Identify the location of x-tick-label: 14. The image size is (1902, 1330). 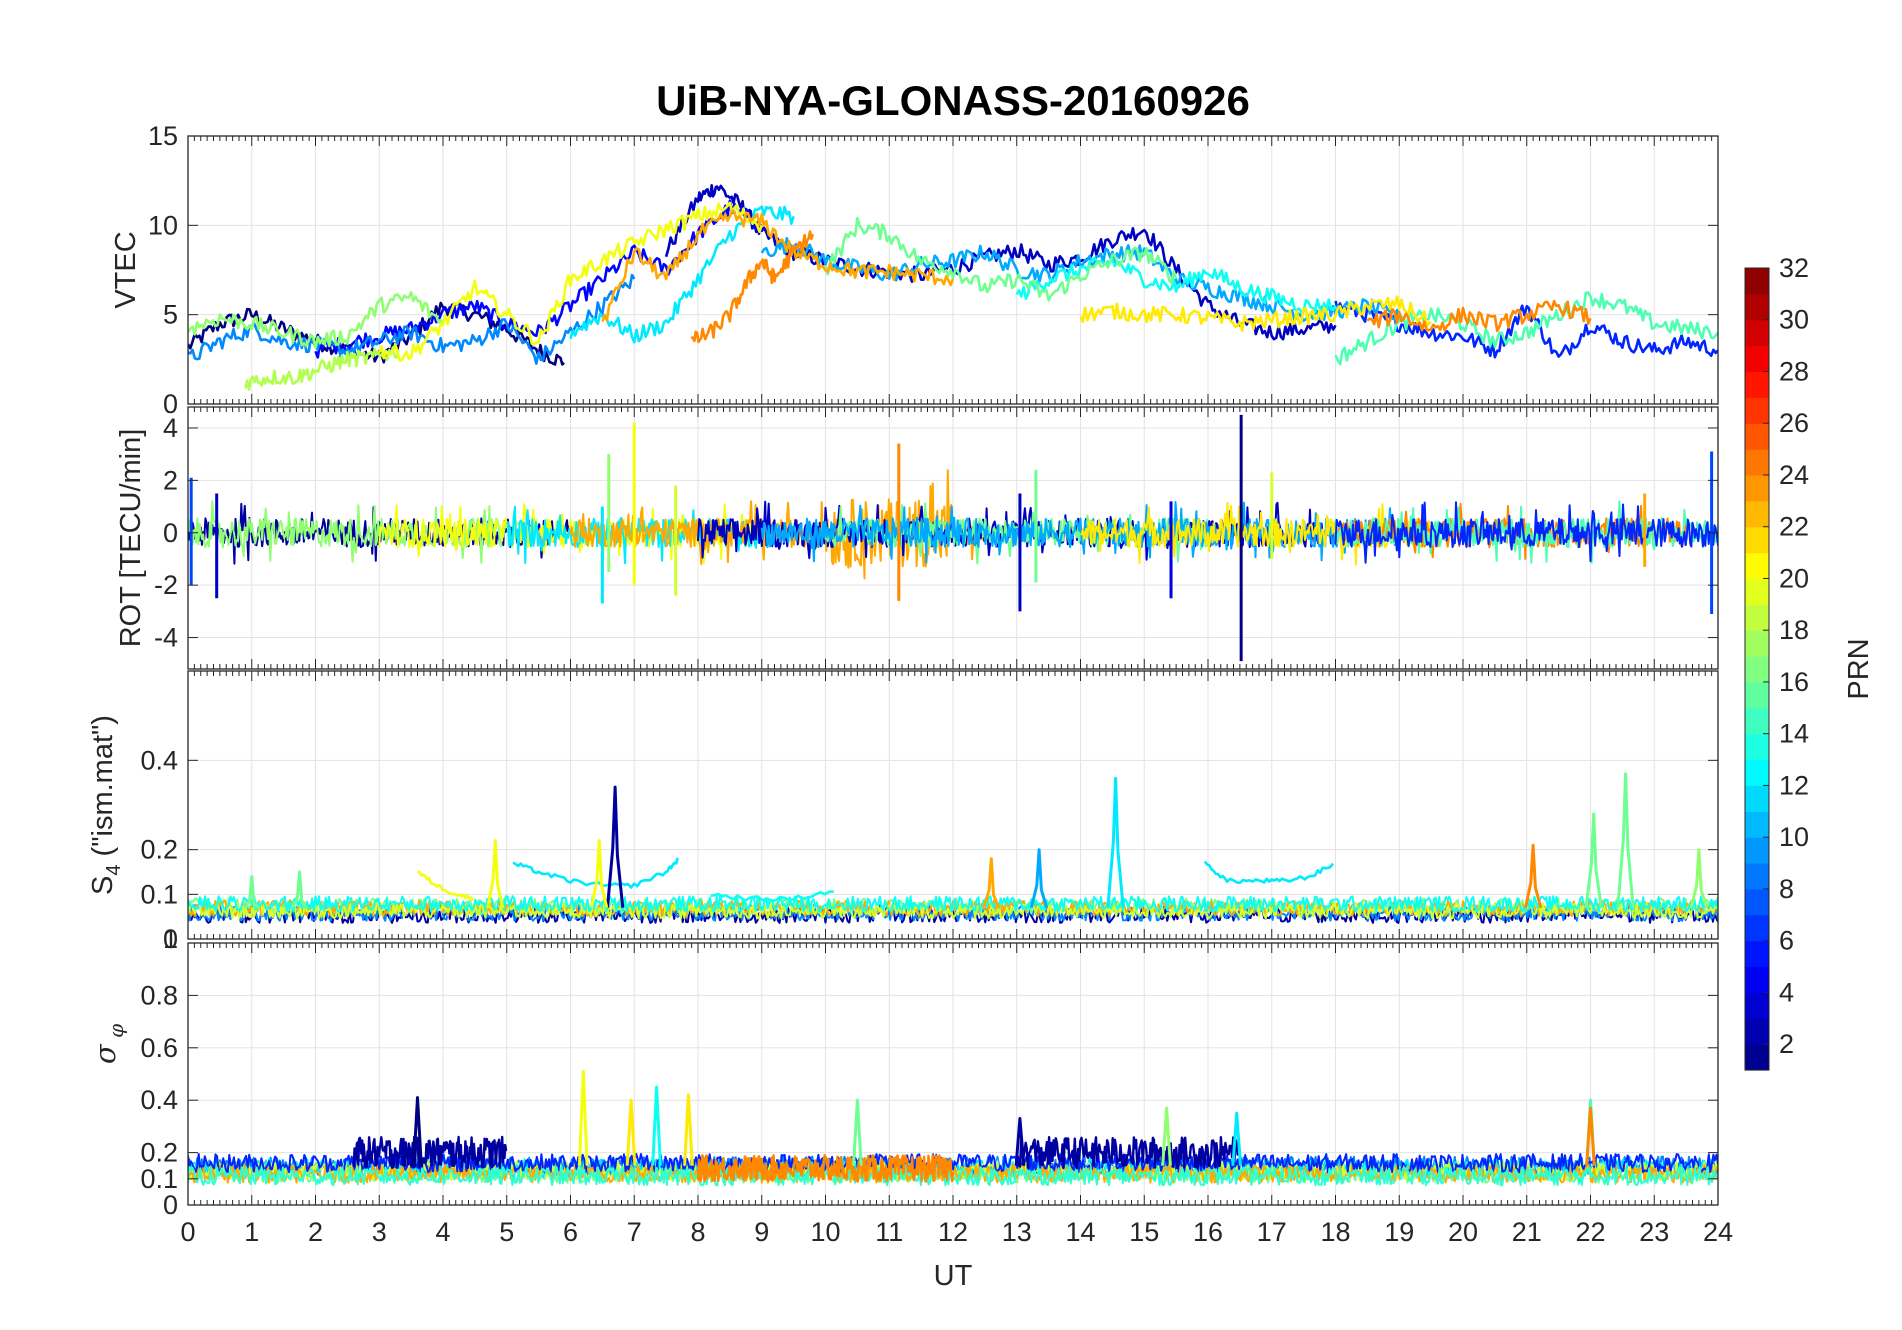
(1080, 1232).